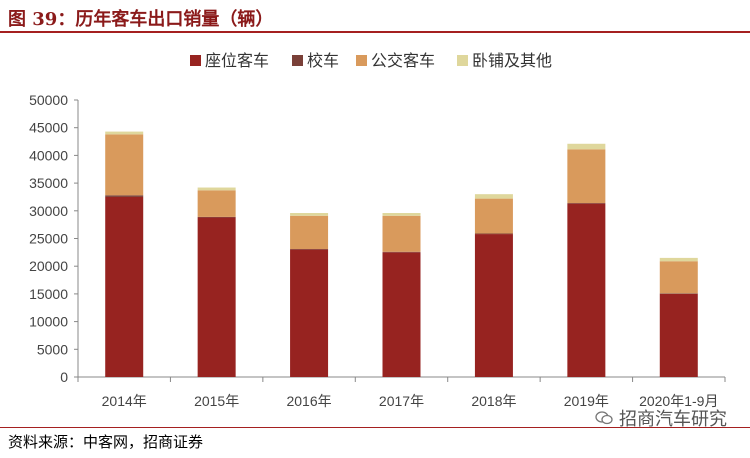 The height and width of the screenshot is (458, 750). I want to click on wechat-icon, so click(604, 418).